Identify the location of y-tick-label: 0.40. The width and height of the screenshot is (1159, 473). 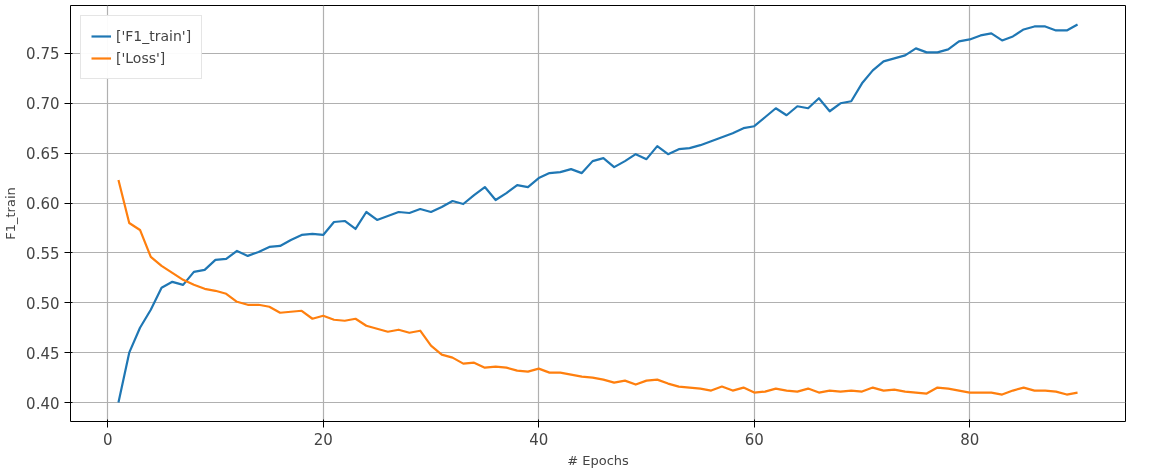
(43, 403).